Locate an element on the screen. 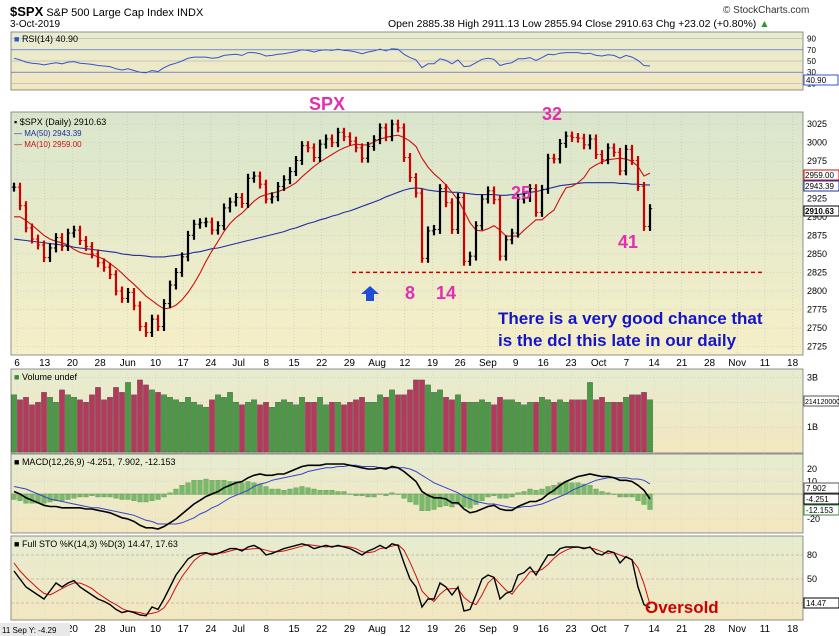 This screenshot has width=839, height=636. volume-panel is located at coordinates (407, 411).